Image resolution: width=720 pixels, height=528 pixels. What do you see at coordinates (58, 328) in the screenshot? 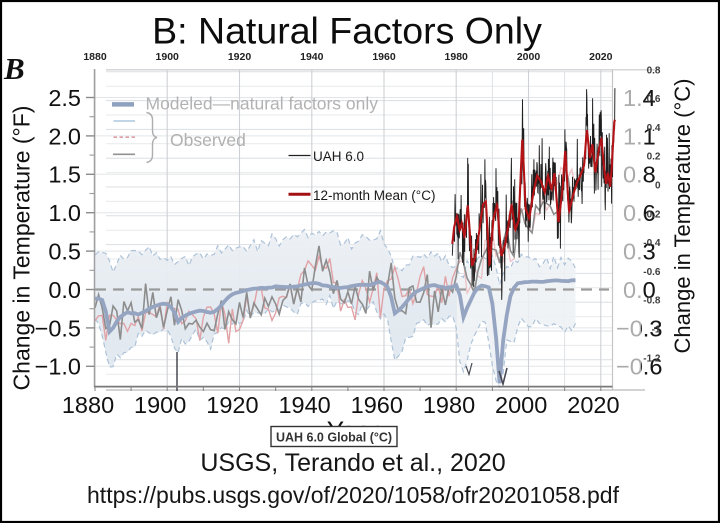
I see `svg-text: −0.5` at bounding box center [58, 328].